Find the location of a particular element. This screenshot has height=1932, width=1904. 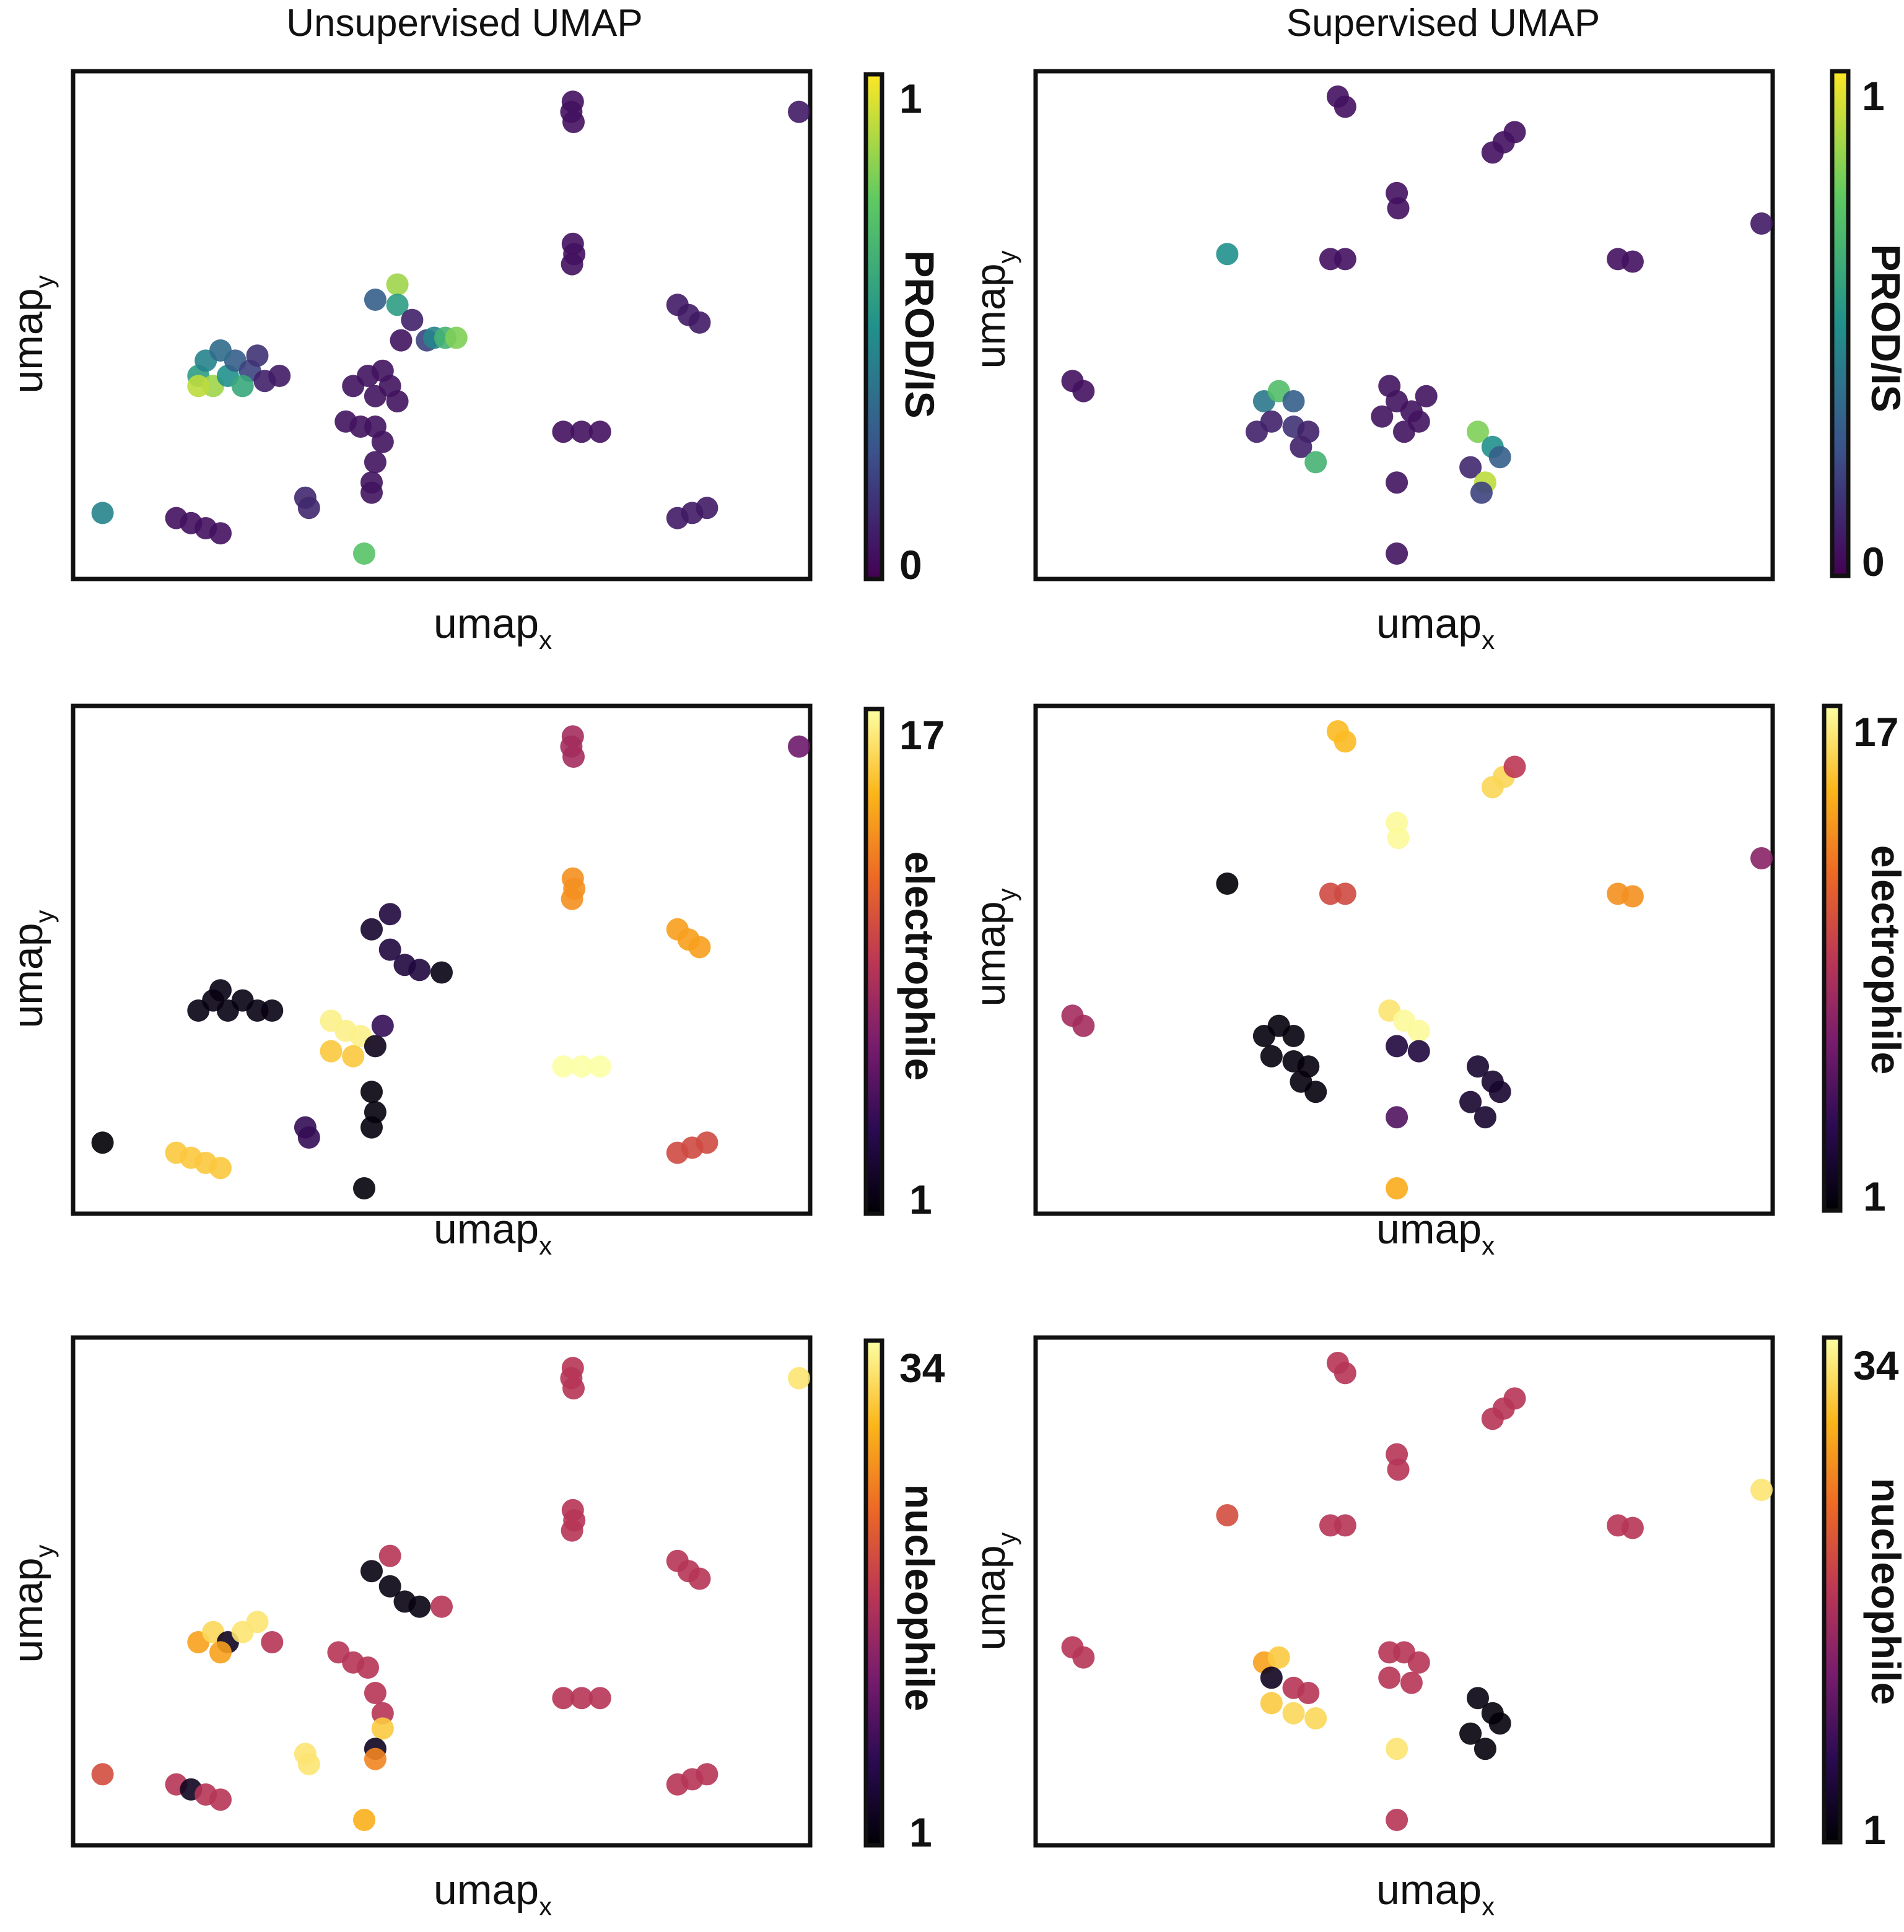

colorbar-label: electrophile is located at coordinates (1884, 959).